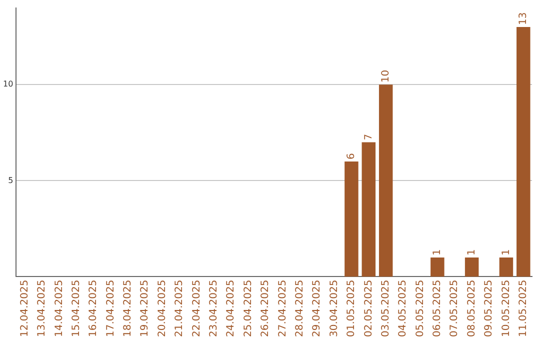  I want to click on x-tick-label: 09.05.2025, so click(489, 309).